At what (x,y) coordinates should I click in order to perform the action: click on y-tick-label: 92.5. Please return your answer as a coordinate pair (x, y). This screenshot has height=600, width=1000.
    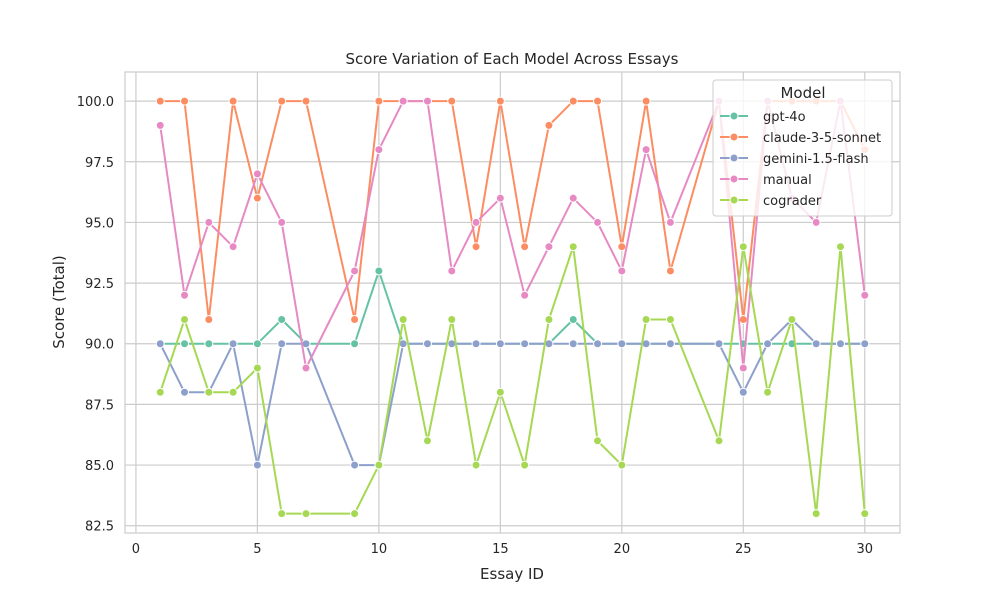
    Looking at the image, I should click on (99, 284).